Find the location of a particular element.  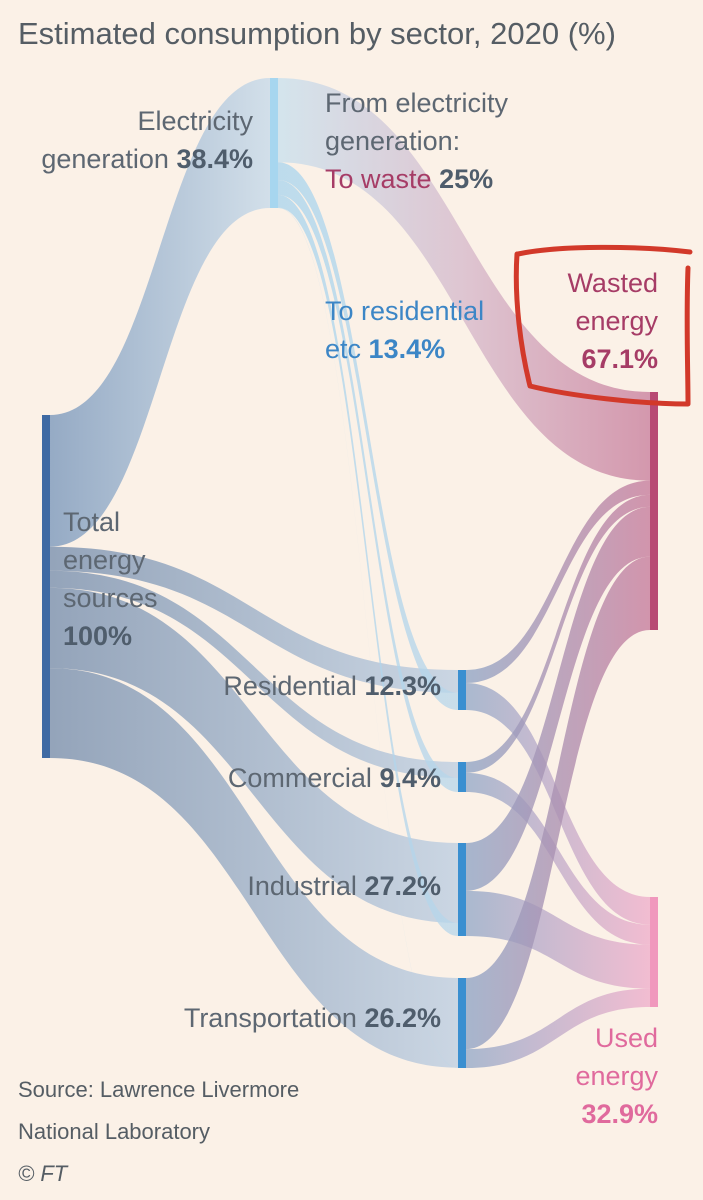

to-residential-label: To residential etc 13.4% is located at coordinates (404, 330).